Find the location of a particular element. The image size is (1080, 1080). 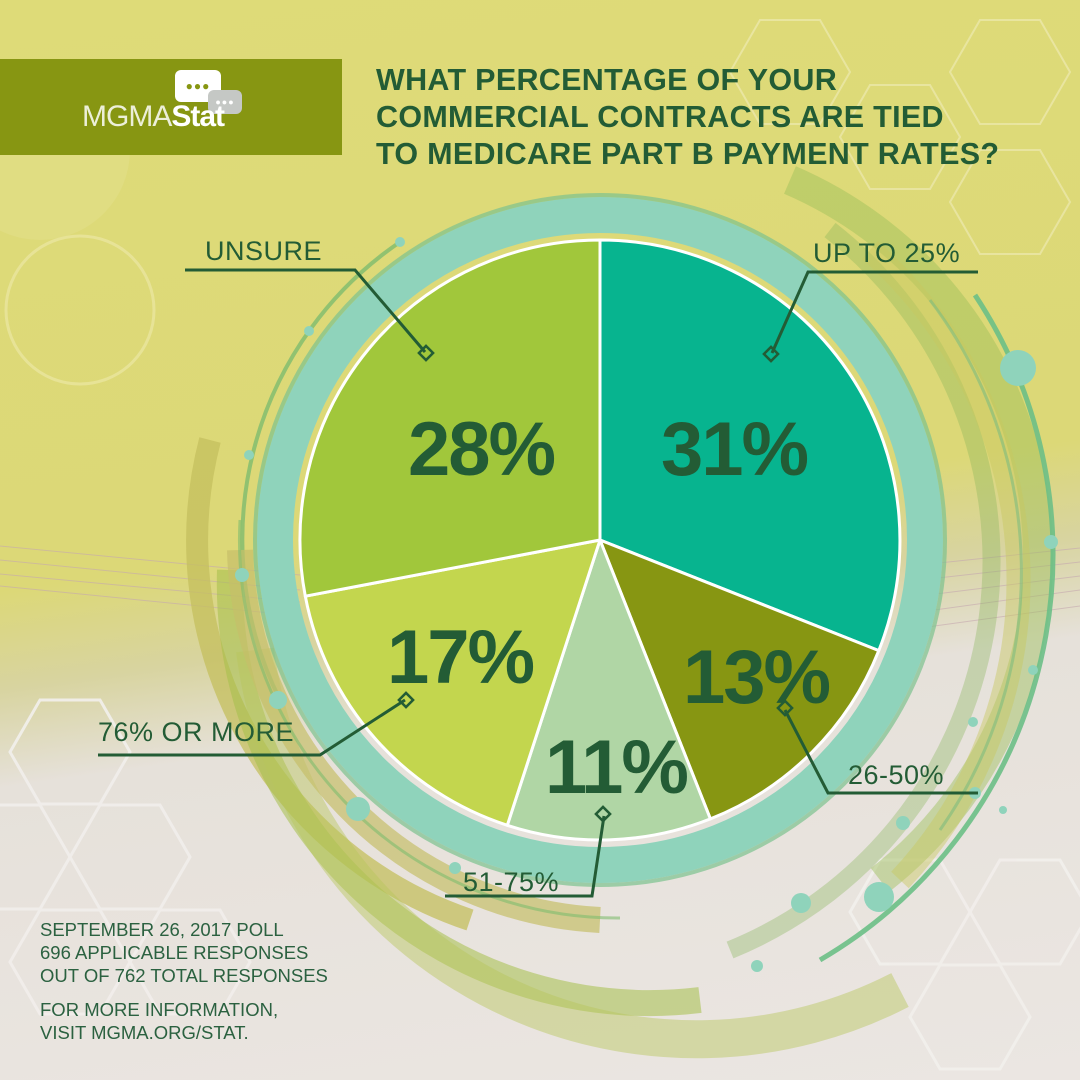

slice-value-51-75: 11% is located at coordinates (617, 767).